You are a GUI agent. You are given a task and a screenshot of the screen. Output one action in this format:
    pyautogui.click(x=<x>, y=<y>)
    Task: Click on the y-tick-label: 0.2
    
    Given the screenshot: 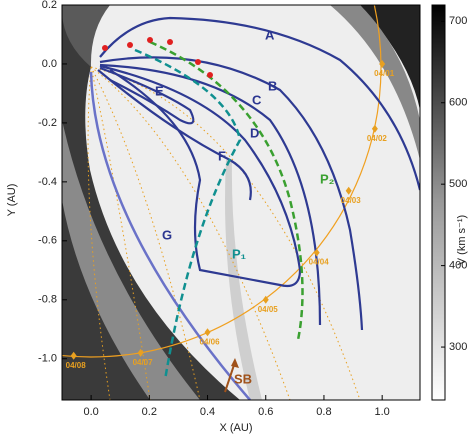 What is the action you would take?
    pyautogui.click(x=49, y=5)
    